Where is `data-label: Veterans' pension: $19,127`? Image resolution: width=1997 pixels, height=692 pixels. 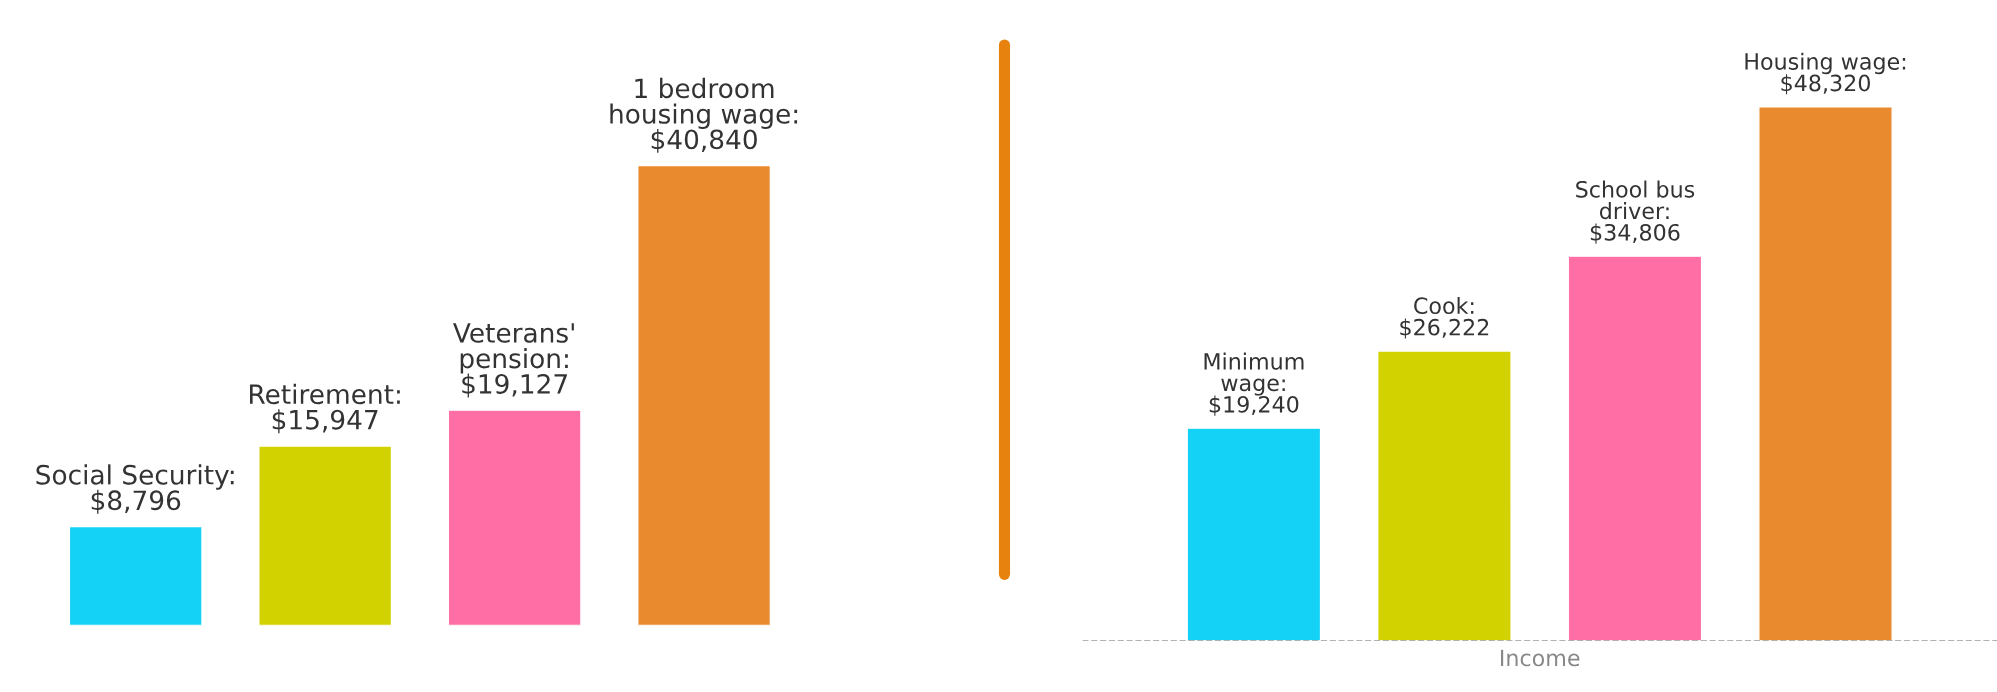
data-label: Veterans' pension: $19,127 is located at coordinates (513, 360).